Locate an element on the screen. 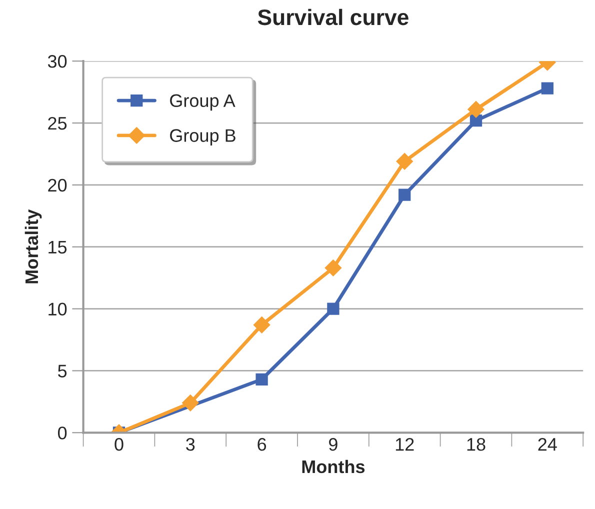 The height and width of the screenshot is (509, 595). x-tick-label: 0 is located at coordinates (119, 444).